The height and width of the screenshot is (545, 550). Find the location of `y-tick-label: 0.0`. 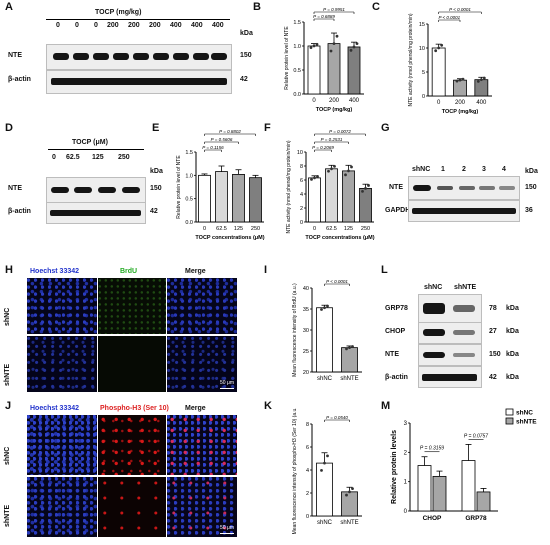

y-tick-label: 0.0 is located at coordinates (297, 95).